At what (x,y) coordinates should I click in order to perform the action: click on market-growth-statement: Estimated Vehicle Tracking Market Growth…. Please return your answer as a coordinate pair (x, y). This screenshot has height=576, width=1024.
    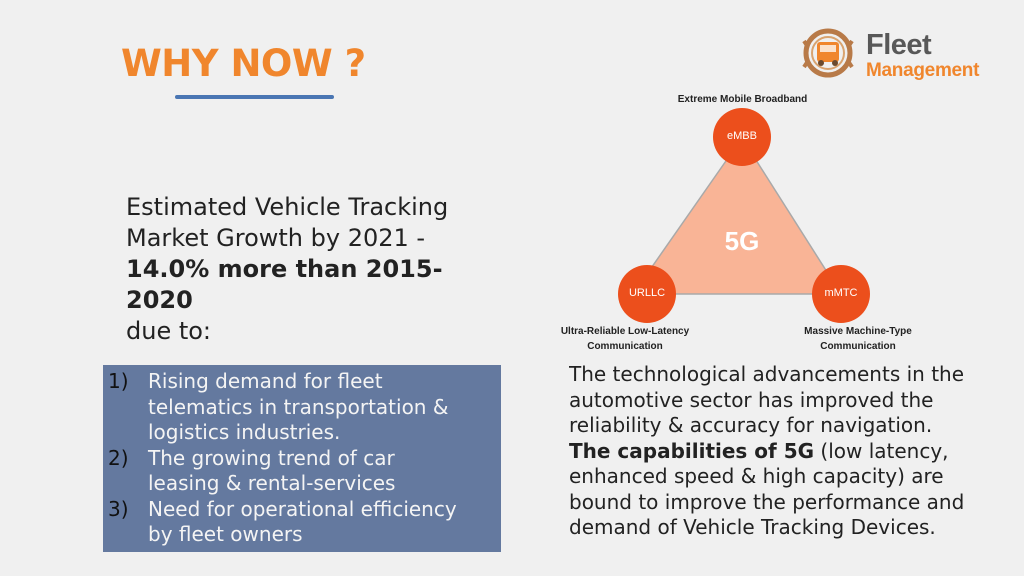
    Looking at the image, I should click on (316, 269).